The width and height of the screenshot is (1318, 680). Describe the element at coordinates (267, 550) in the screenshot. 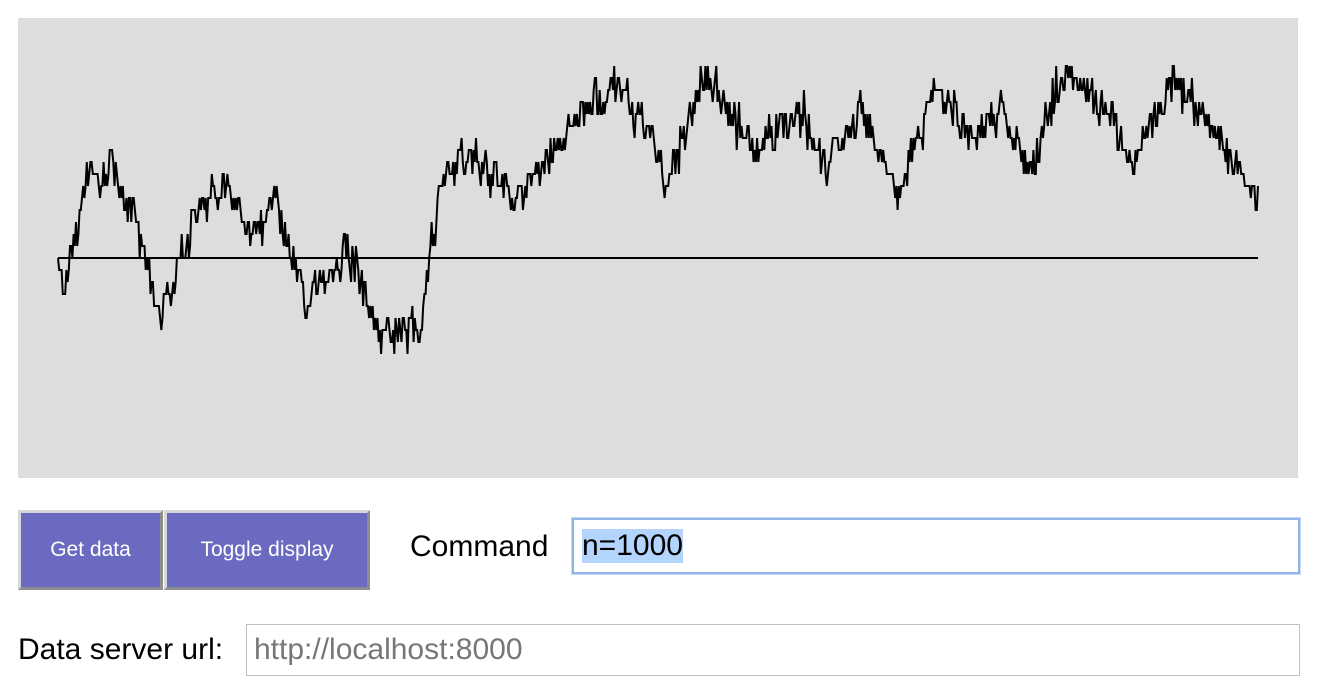

I see `toggle-display-button: Toggle display` at that location.